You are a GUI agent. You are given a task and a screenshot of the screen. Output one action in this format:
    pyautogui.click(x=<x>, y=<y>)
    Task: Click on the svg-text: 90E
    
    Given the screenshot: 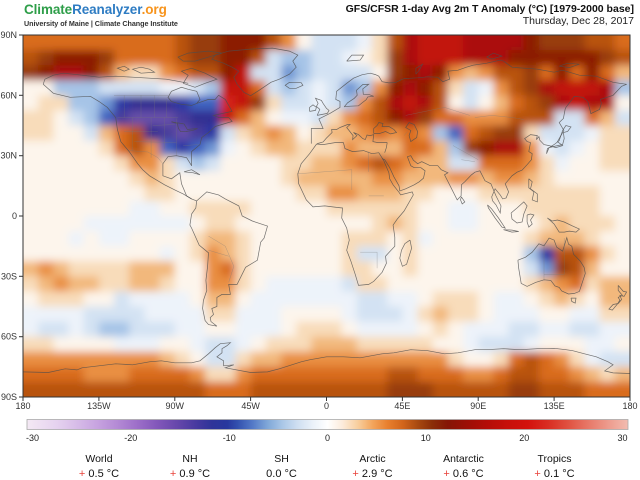 What is the action you would take?
    pyautogui.click(x=478, y=406)
    